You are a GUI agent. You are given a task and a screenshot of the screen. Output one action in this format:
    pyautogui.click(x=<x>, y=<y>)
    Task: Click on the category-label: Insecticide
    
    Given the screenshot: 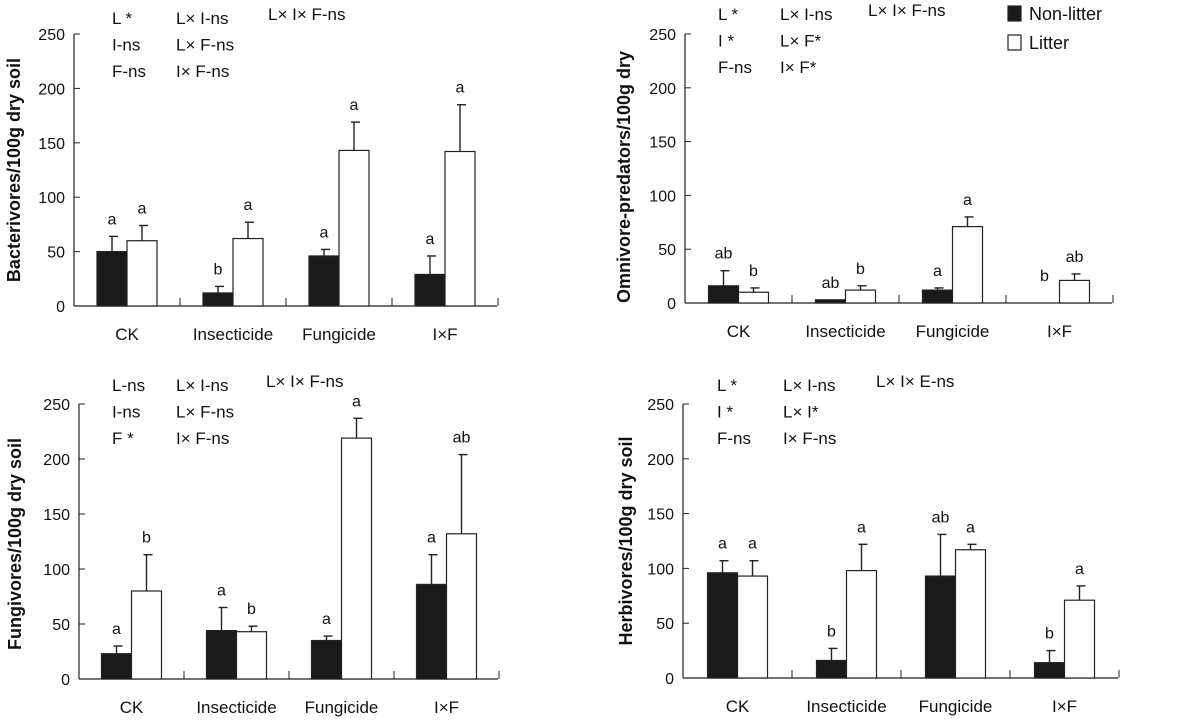 What is the action you would take?
    pyautogui.click(x=236, y=707)
    